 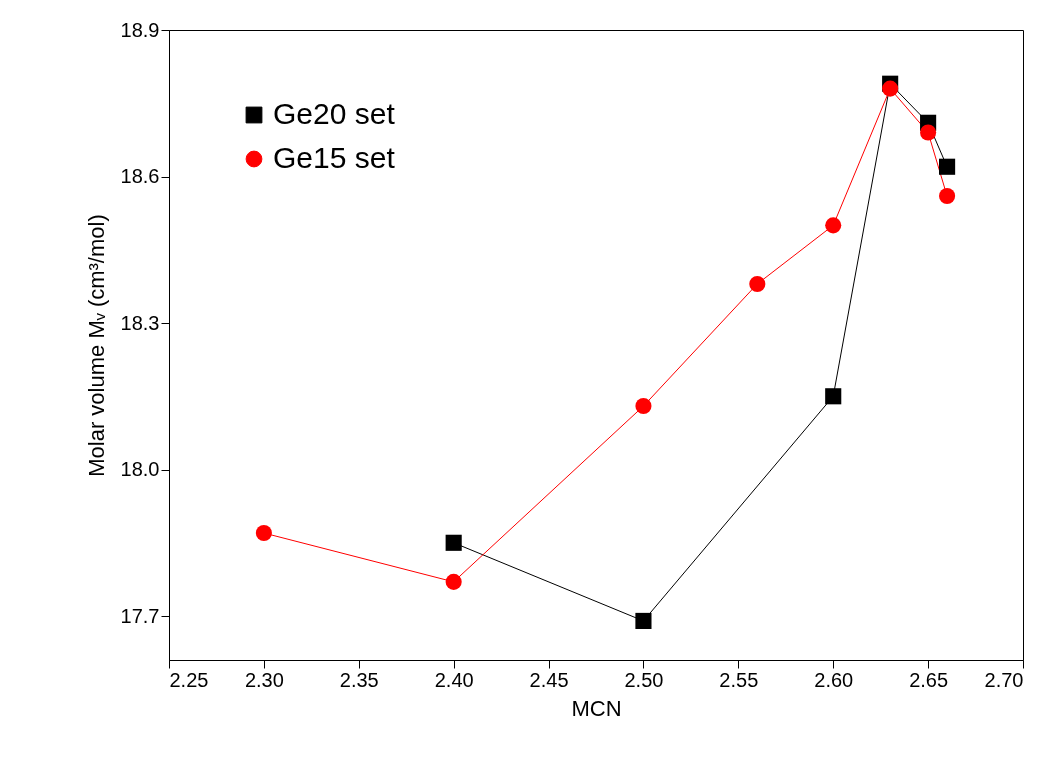 I want to click on x-tick-label: 2.55, so click(x=739, y=679).